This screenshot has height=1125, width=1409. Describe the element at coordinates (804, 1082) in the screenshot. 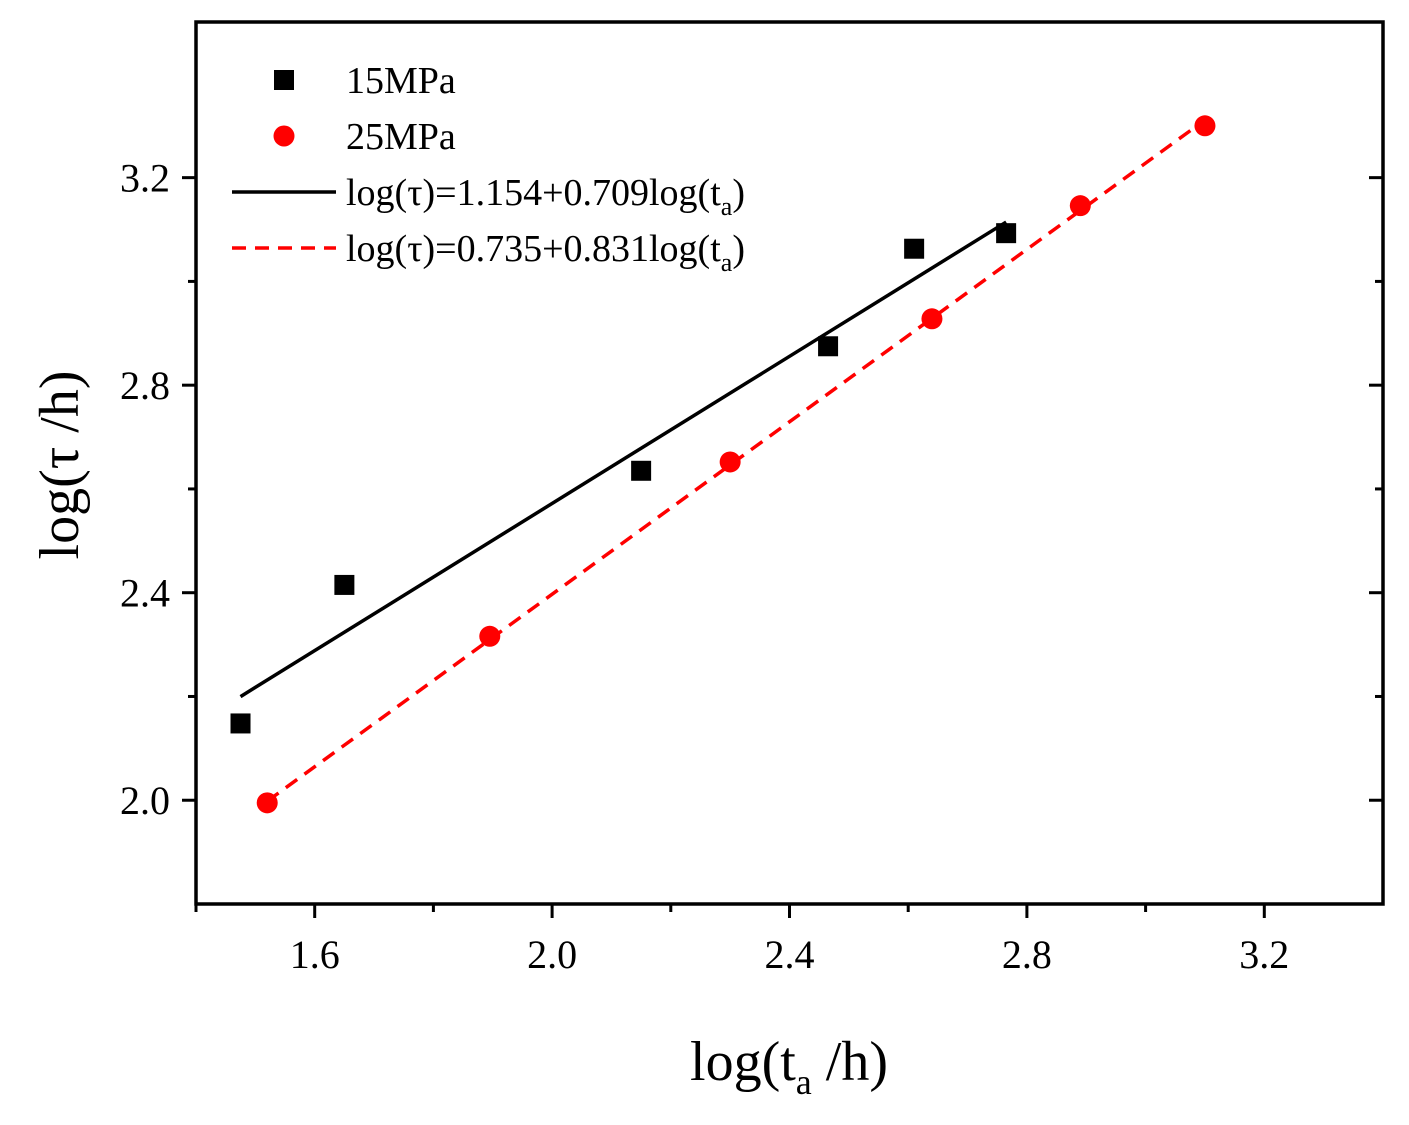

I see `x-axis-title-subscript: a` at that location.